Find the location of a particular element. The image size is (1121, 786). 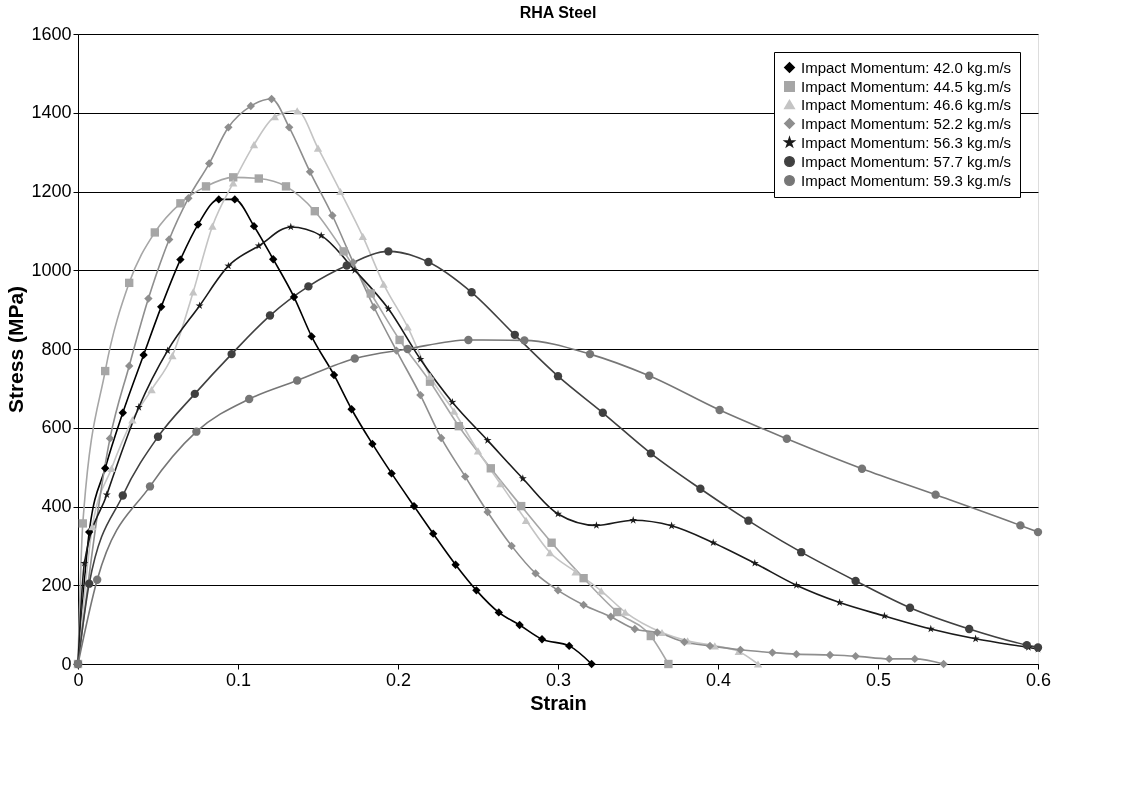

y-tick-label: 0 is located at coordinates (66, 663).